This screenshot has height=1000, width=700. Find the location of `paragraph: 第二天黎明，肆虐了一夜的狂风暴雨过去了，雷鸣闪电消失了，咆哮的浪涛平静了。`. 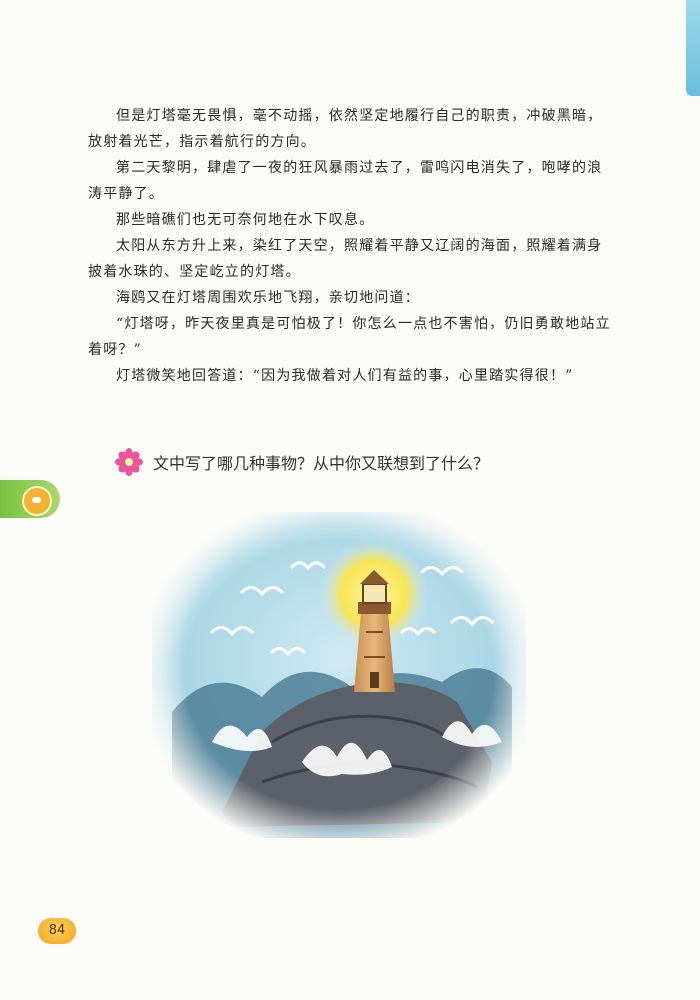

paragraph: 第二天黎明，肆虐了一夜的狂风暴雨过去了，雷鸣闪电消失了，咆哮的浪涛平静了。 is located at coordinates (345, 181).